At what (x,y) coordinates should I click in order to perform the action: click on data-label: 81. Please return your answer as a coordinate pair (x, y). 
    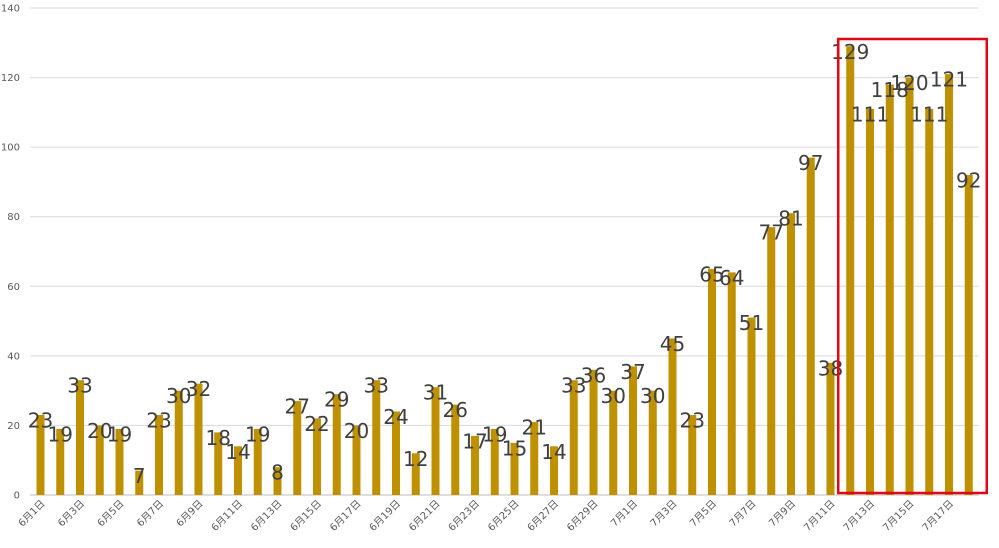
    Looking at the image, I should click on (790, 219).